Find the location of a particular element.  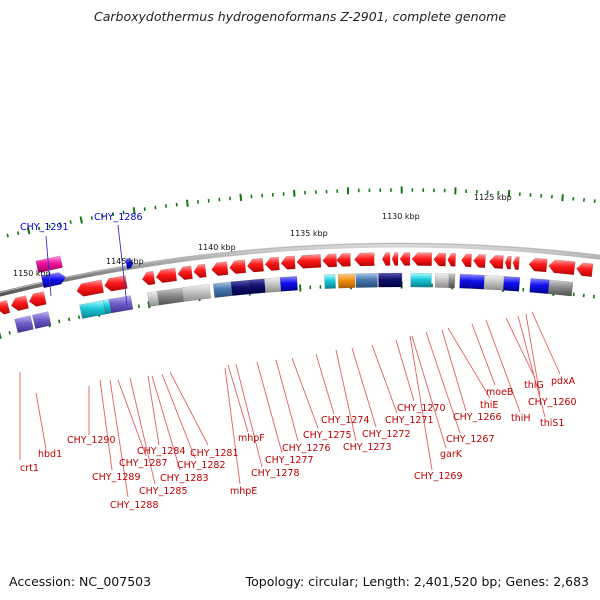

gene-label-chy1267: CHY_1267 is located at coordinates (470, 439).